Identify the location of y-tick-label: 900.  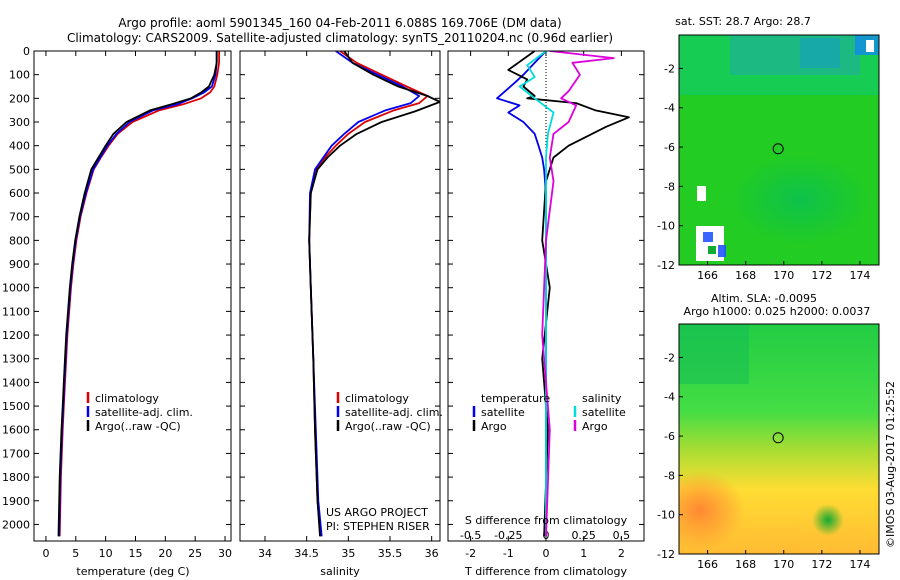
(19, 264).